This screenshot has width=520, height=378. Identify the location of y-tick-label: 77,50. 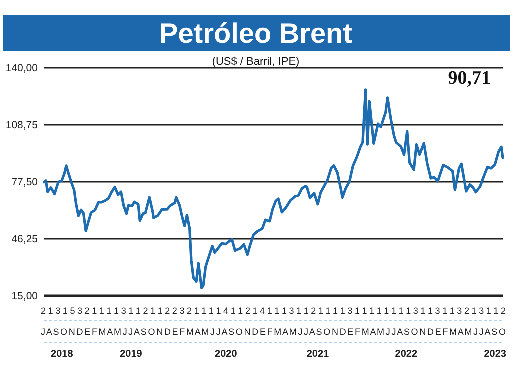
(25, 182).